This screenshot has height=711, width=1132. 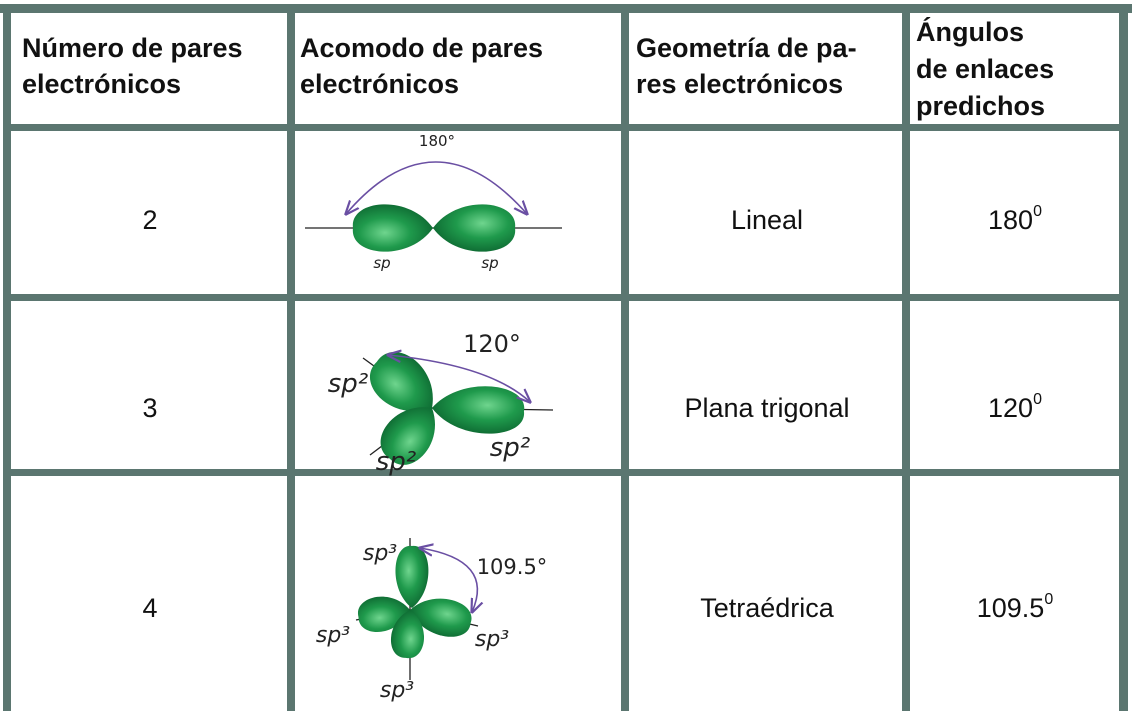 What do you see at coordinates (767, 220) in the screenshot?
I see `geometry-cell: Lineal` at bounding box center [767, 220].